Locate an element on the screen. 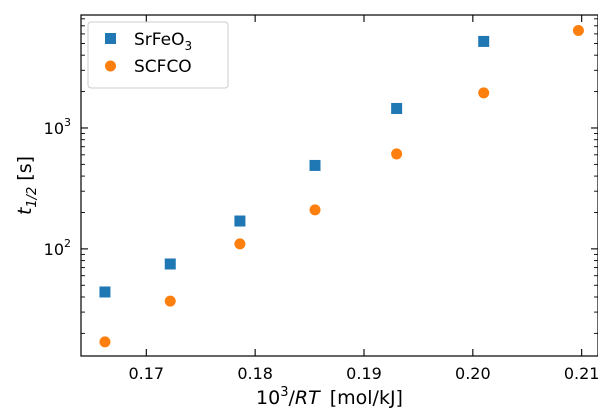  x-tick-label: 0.21 is located at coordinates (581, 373).